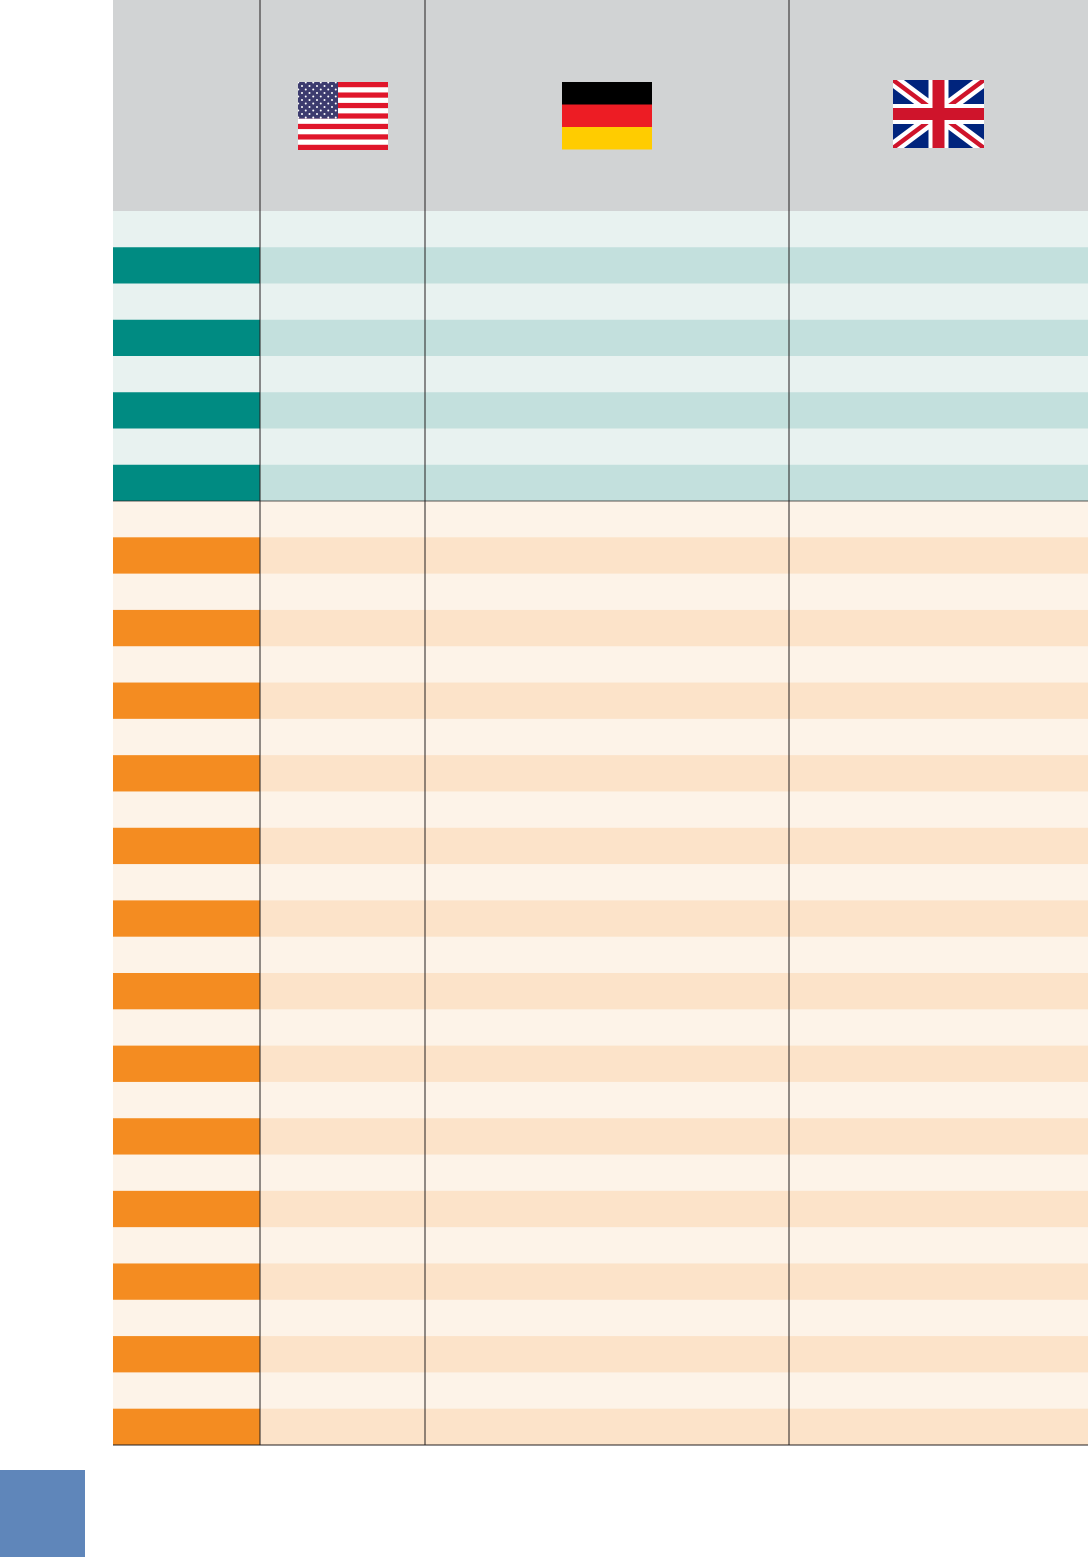 Image resolution: width=1088 pixels, height=1557 pixels. I want to click on us-flag, so click(343, 116).